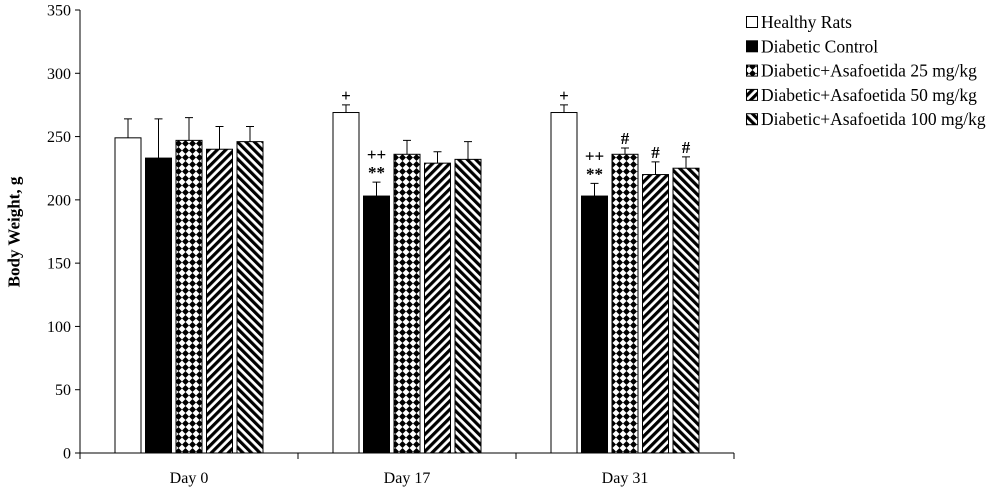 Image resolution: width=1000 pixels, height=495 pixels. I want to click on legend-label: Diabetic+Asafoetida 100 mg/kg, so click(873, 119).